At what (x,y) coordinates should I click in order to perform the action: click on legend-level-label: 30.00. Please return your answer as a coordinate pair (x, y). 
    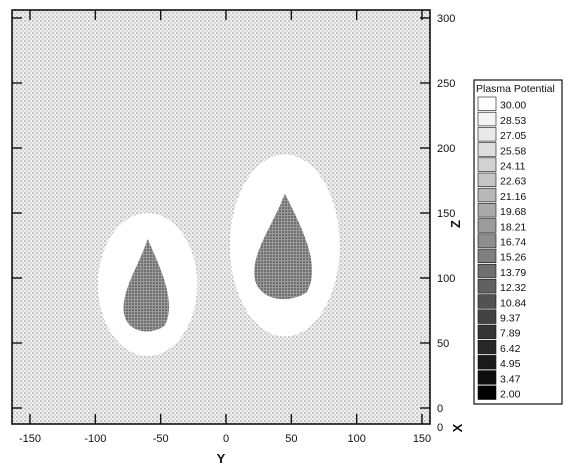
    Looking at the image, I should click on (513, 106).